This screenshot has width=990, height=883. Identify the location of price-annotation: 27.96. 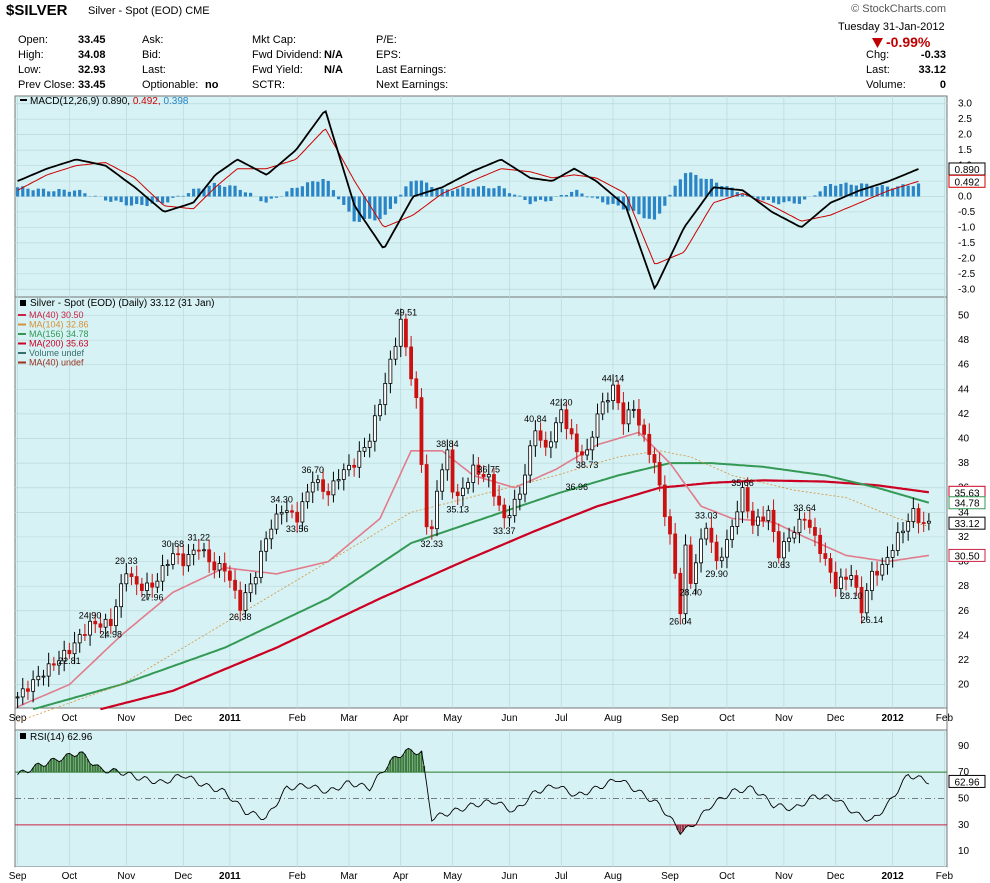
(152, 598).